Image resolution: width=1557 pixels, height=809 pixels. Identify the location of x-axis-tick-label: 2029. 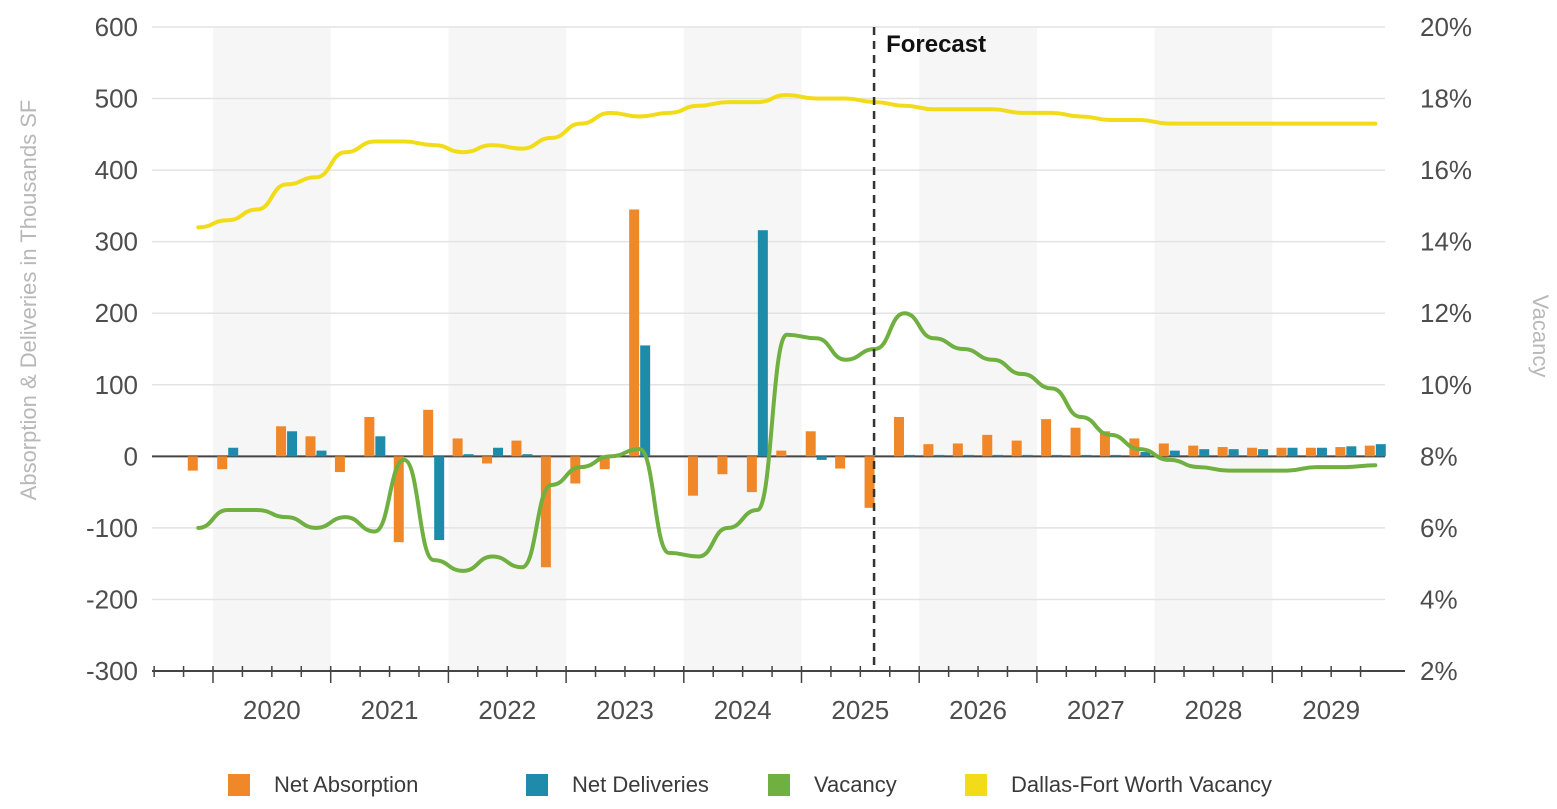
(1331, 710).